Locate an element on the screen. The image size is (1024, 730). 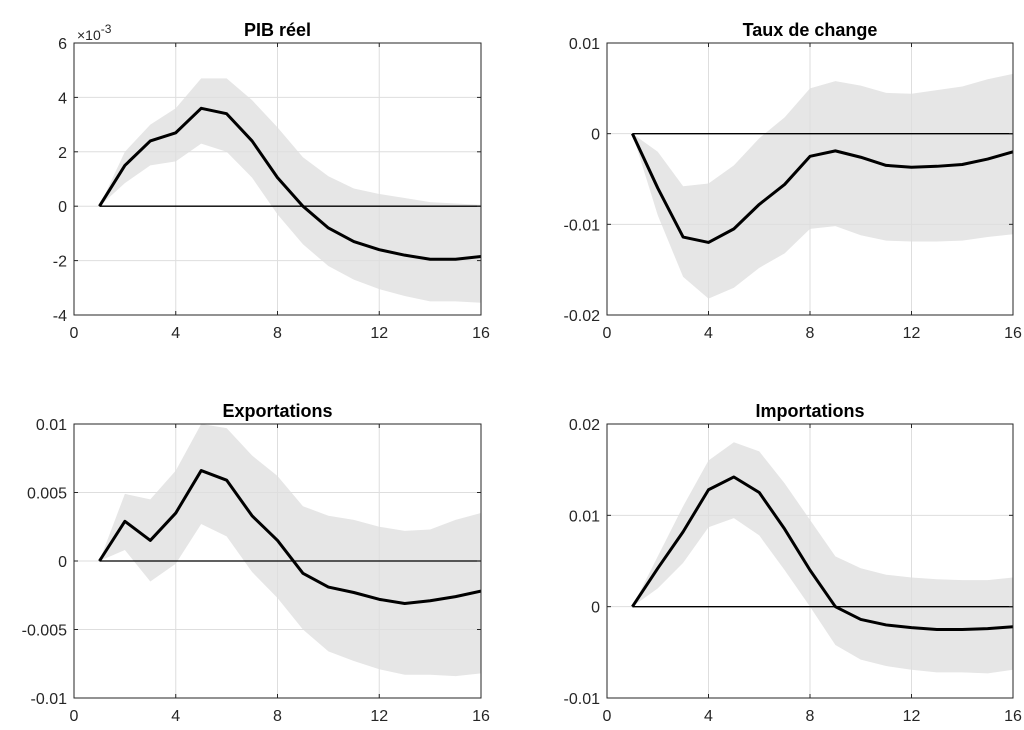
y-tick-label: 2 is located at coordinates (62, 153).